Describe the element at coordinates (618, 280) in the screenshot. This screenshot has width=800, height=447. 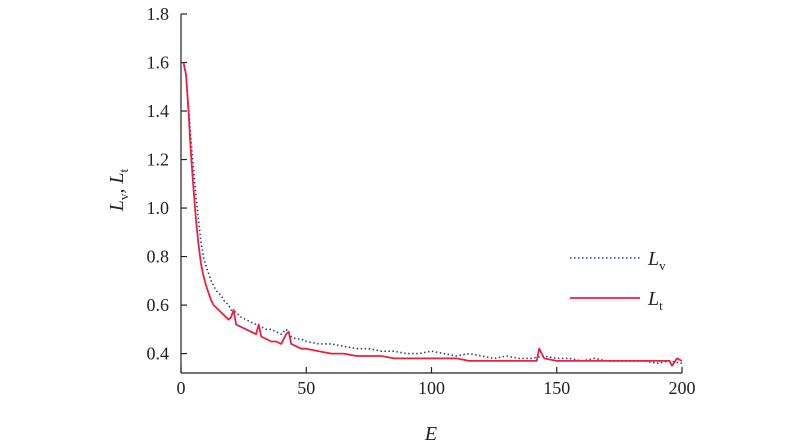
I see `legend: Lv Lt` at that location.